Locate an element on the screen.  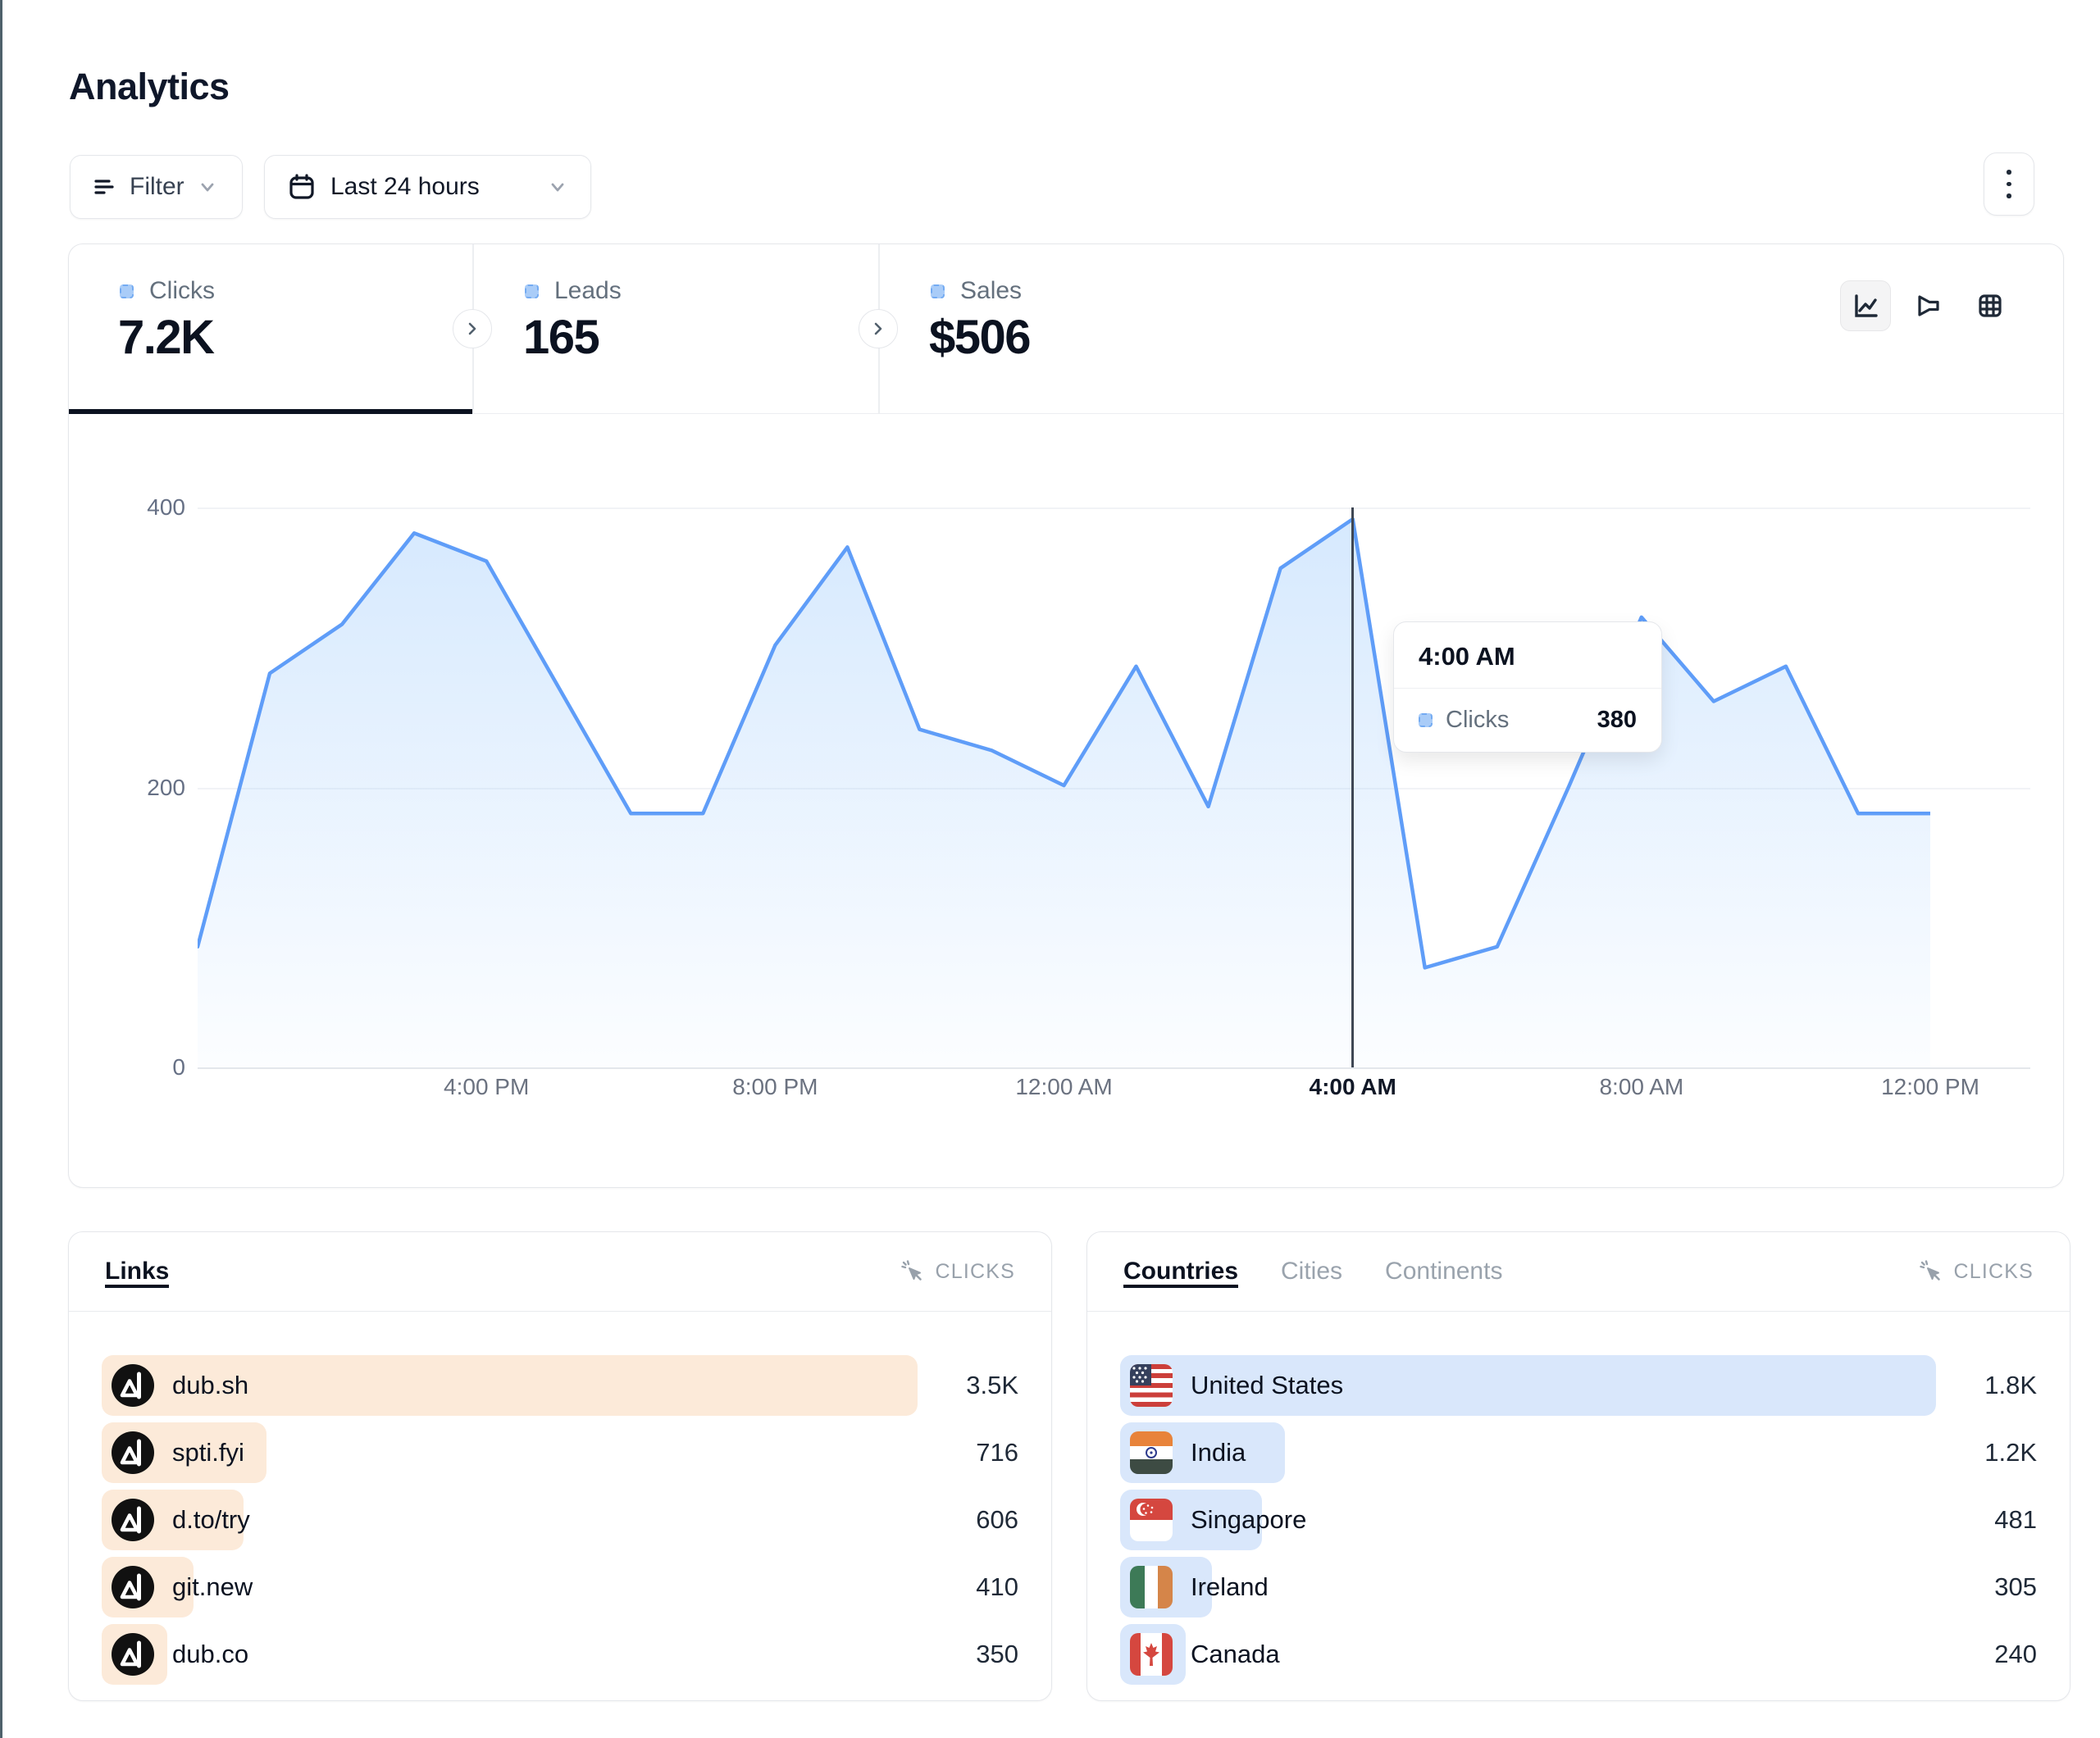
row-value: 606 is located at coordinates (997, 1519).